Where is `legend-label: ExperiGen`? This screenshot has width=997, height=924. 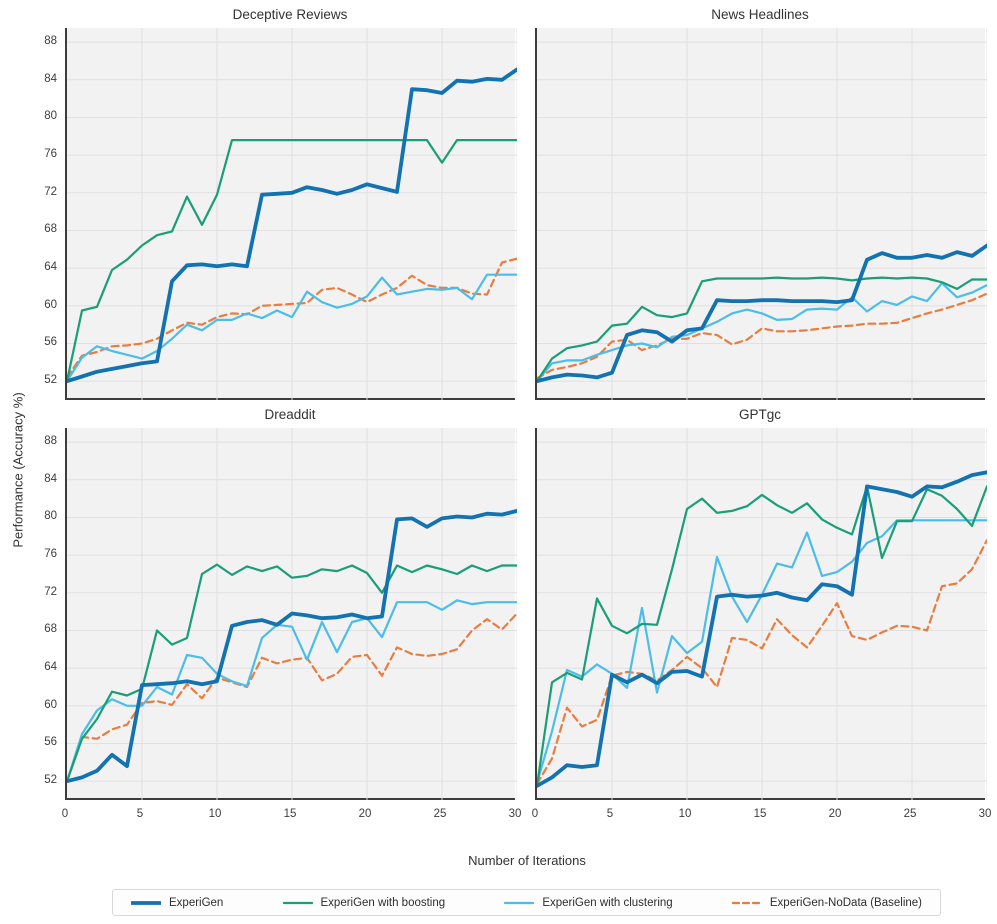 legend-label: ExperiGen is located at coordinates (196, 902).